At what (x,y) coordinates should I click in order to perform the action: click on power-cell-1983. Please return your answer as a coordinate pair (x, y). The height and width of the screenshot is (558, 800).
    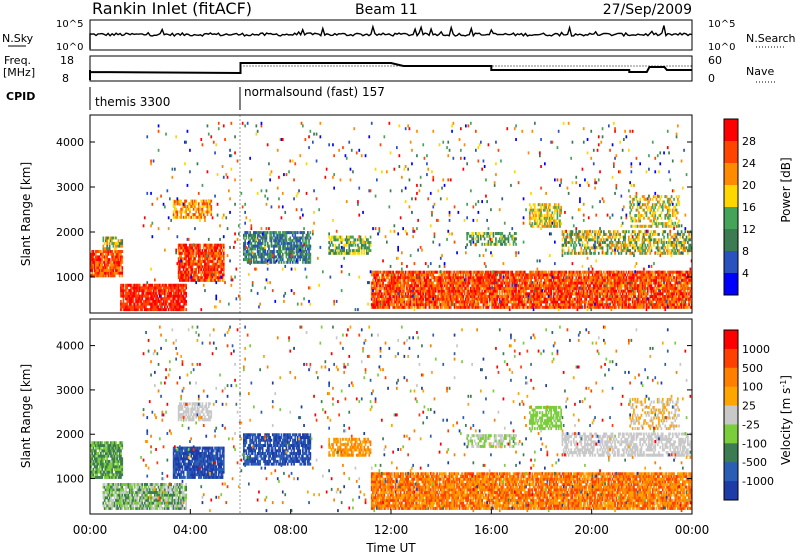
    Looking at the image, I should click on (381, 283).